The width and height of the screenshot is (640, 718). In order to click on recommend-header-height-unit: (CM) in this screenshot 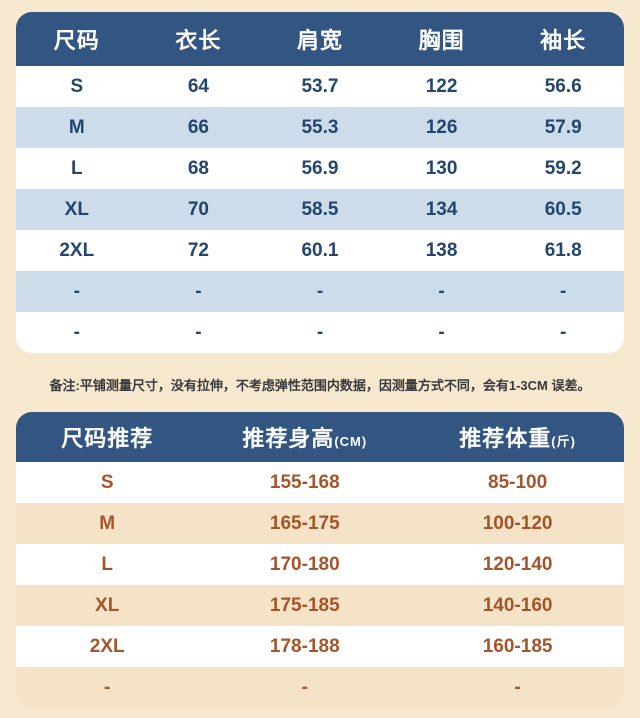, I will do `click(351, 441)`.